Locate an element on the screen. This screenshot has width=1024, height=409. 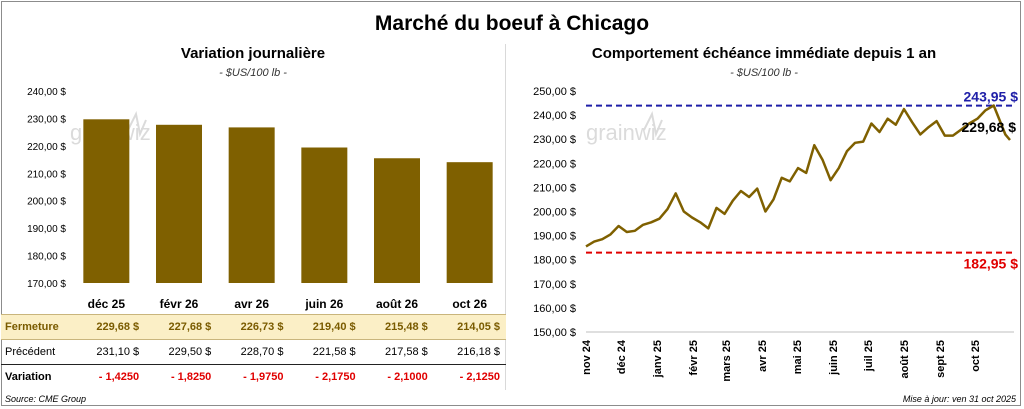
cell-fermeture: 215,48 $ is located at coordinates (397, 327).